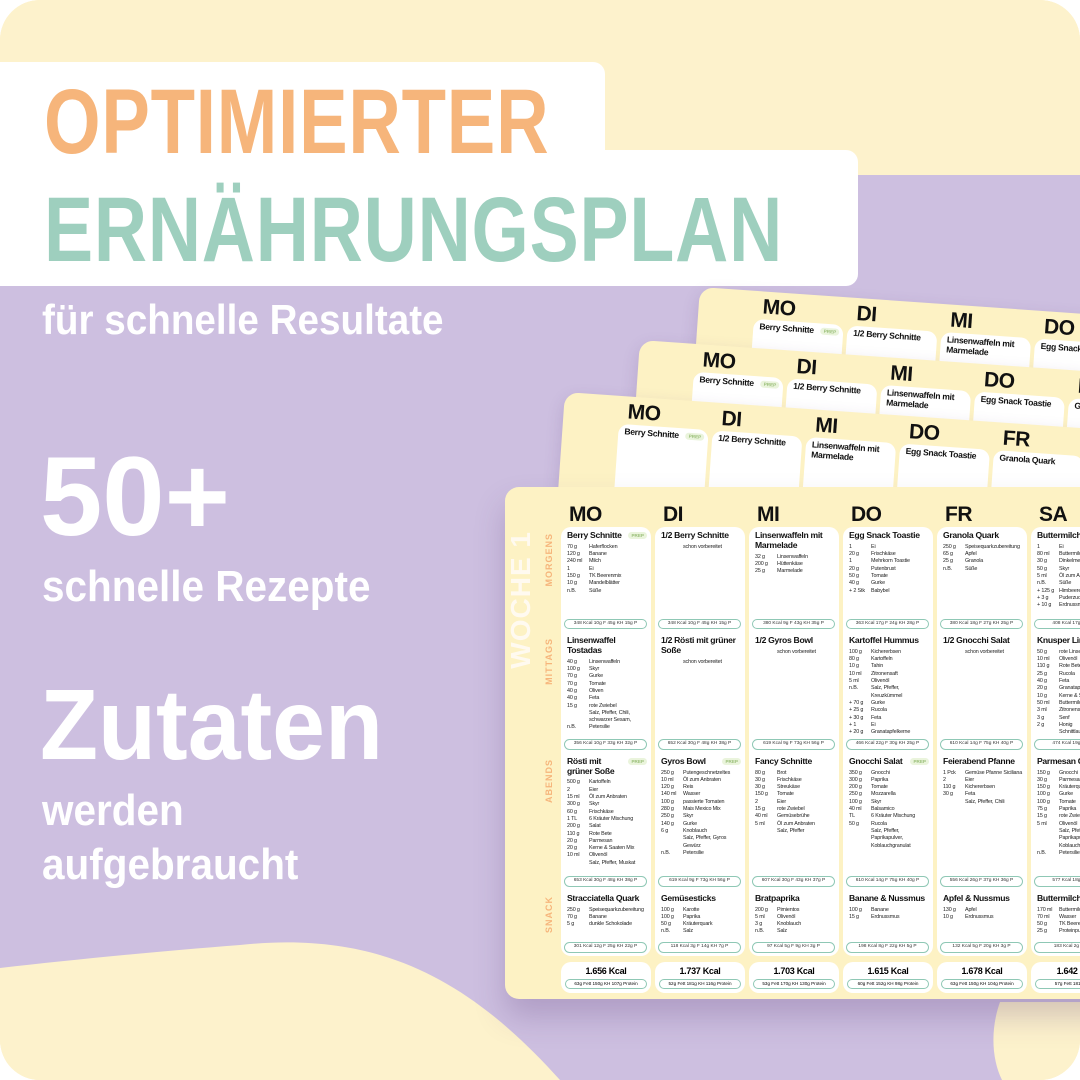 Image resolution: width=1080 pixels, height=1080 pixels. I want to click on meal-title: 1/2 Rösti mit grüner Soße, so click(698, 645).